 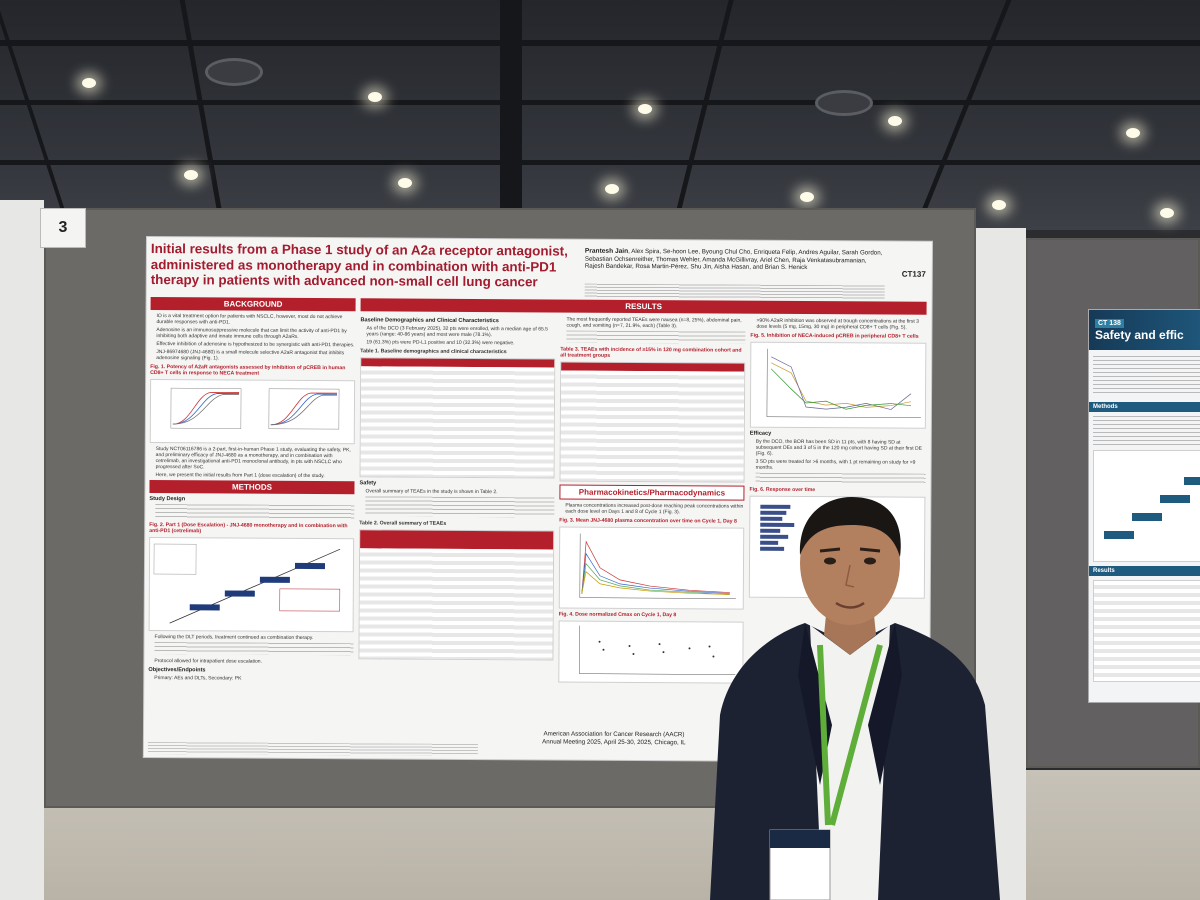 I want to click on adjacent-poster-methods: Methods, so click(x=1144, y=407).